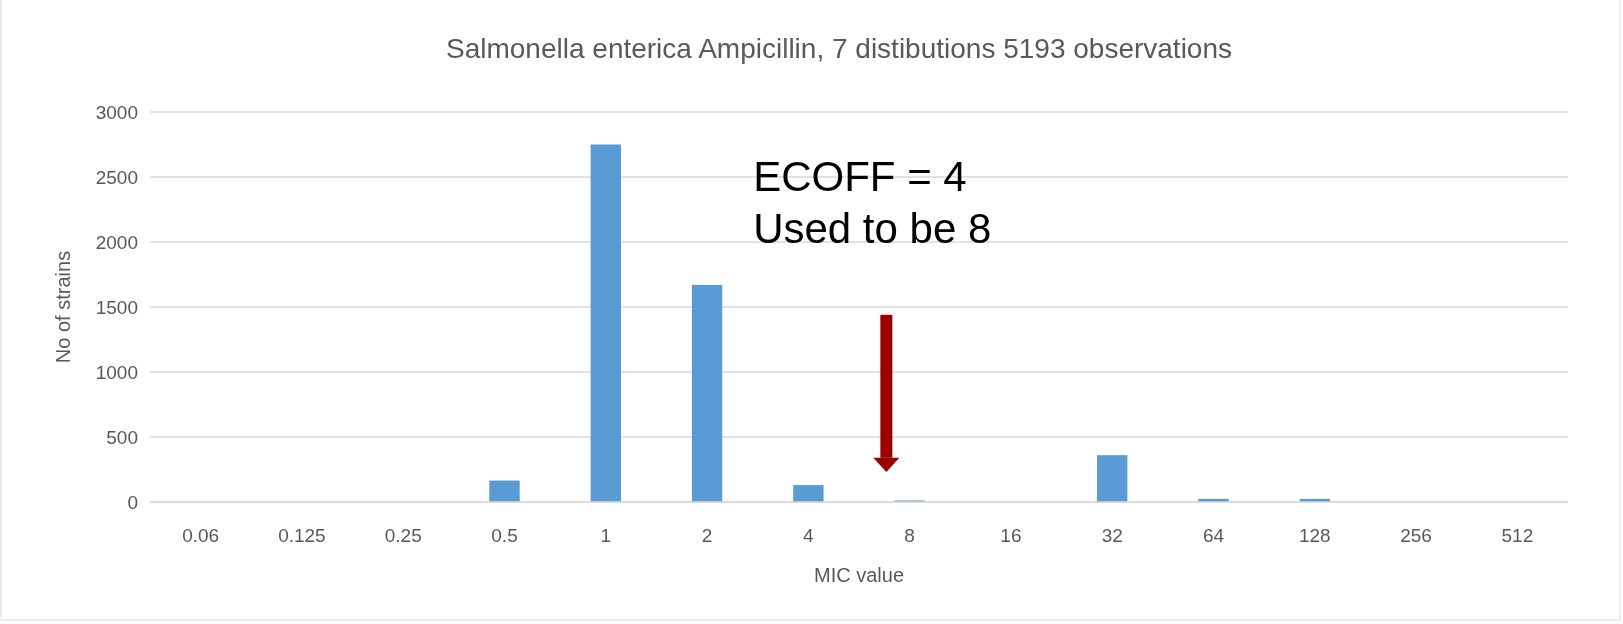 The height and width of the screenshot is (624, 1623). Describe the element at coordinates (201, 535) in the screenshot. I see `x-tick-label: 0.06` at that location.